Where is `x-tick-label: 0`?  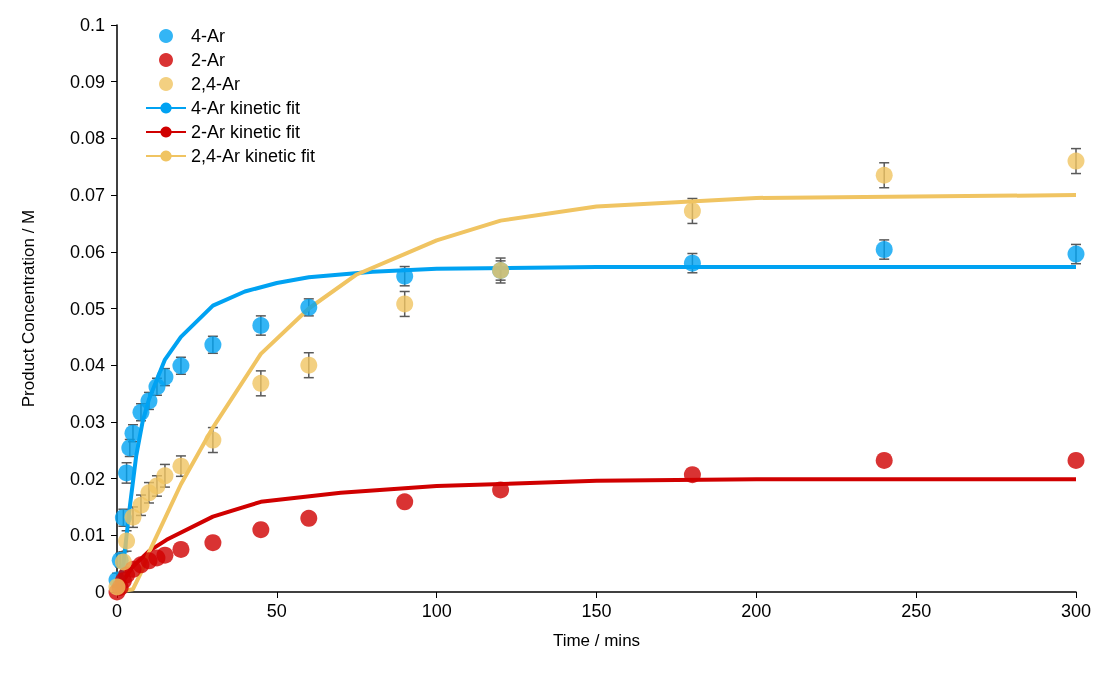
x-tick-label: 0 is located at coordinates (117, 611).